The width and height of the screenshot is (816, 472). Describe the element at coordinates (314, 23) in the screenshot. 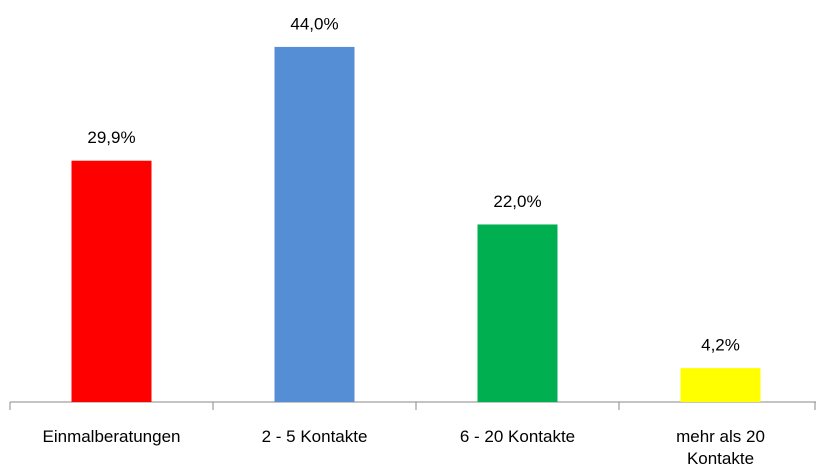

I see `value-label: 44,0%` at that location.